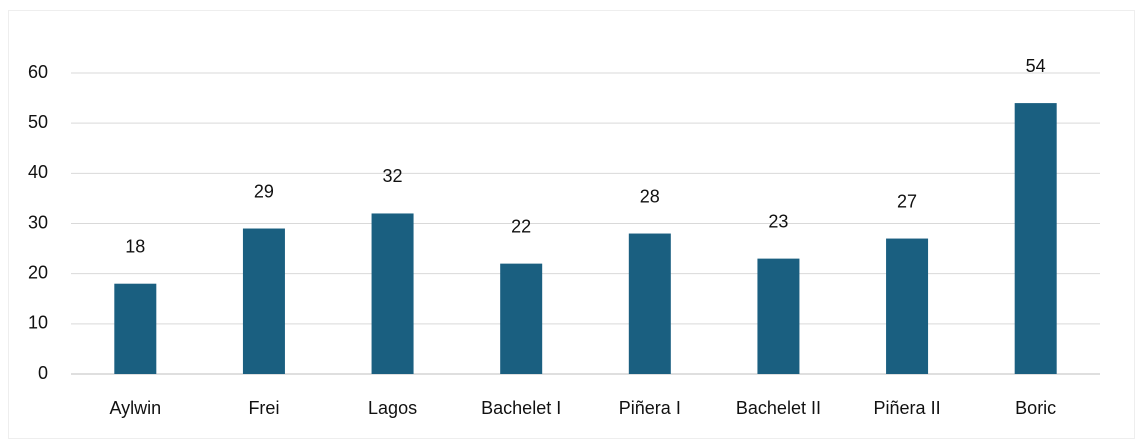 The image size is (1143, 443). Describe the element at coordinates (650, 408) in the screenshot. I see `x-tick-label: Piñera I` at that location.